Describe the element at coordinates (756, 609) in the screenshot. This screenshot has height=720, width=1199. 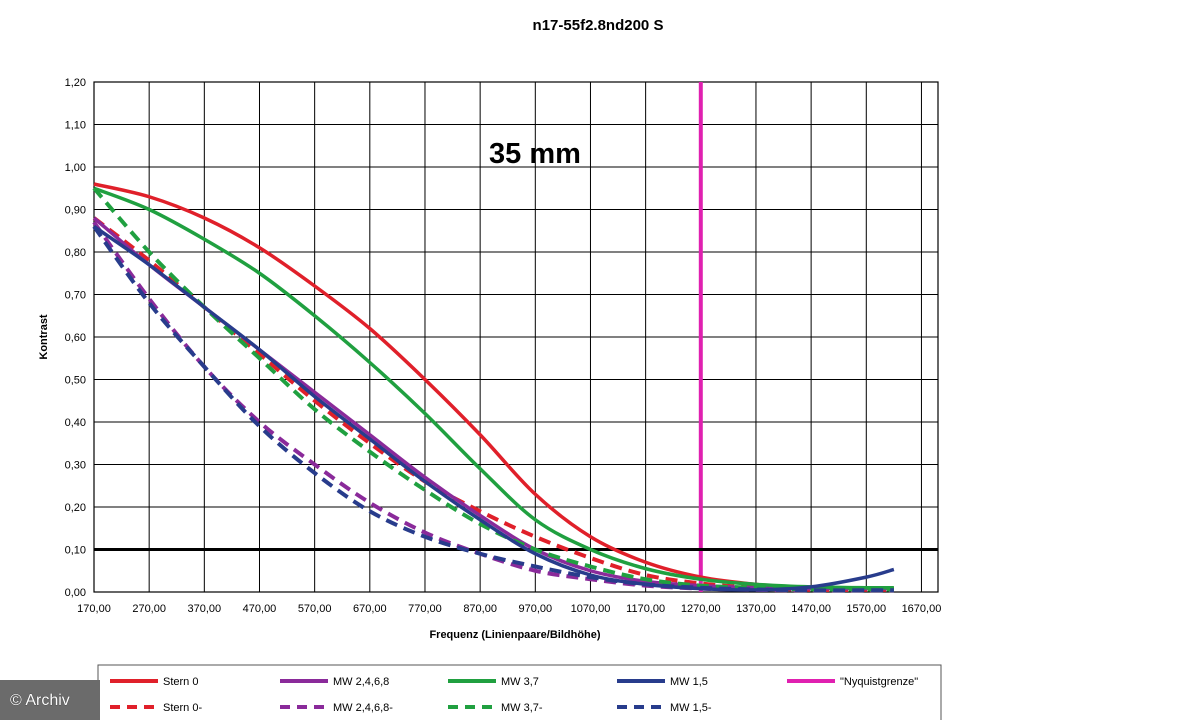
I see `x-tick-label: 1370,00` at that location.